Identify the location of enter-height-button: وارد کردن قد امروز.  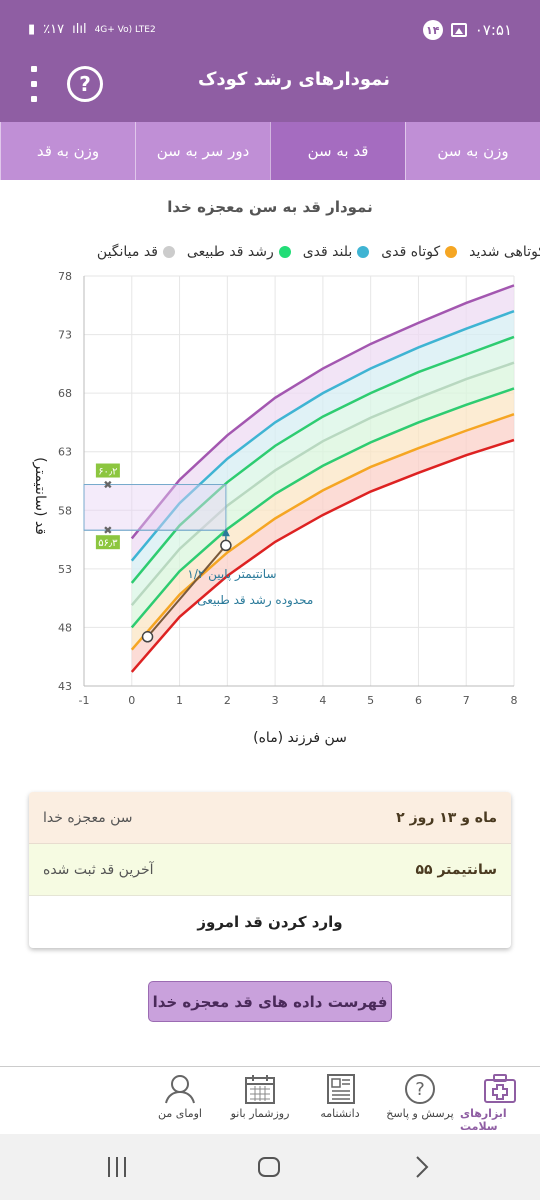
(270, 922).